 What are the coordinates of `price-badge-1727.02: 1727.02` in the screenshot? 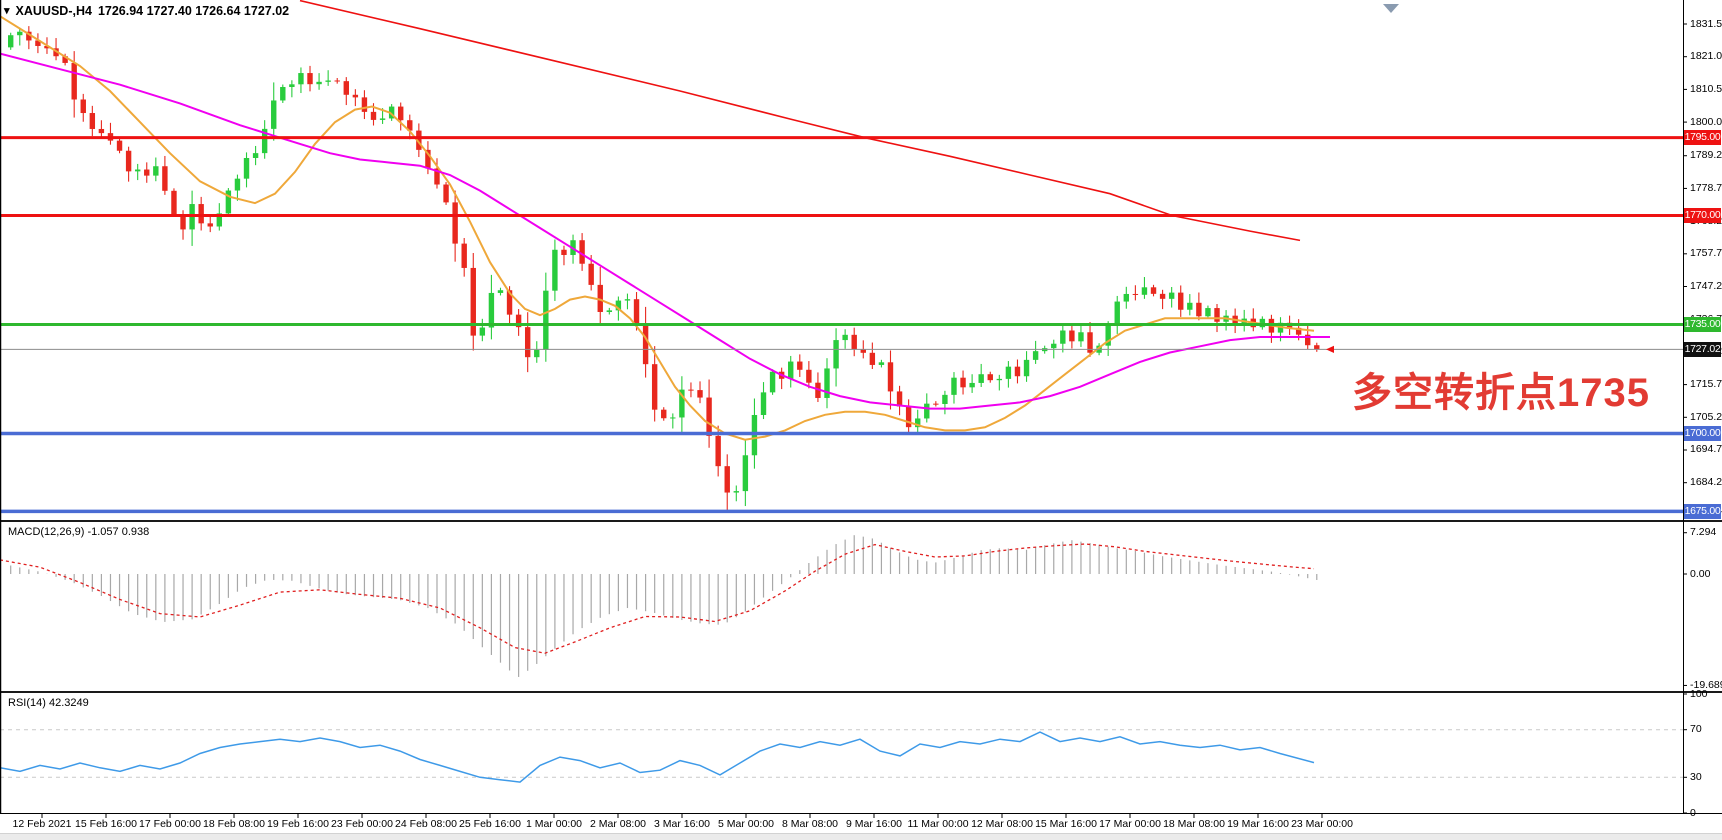 It's located at (1702, 349).